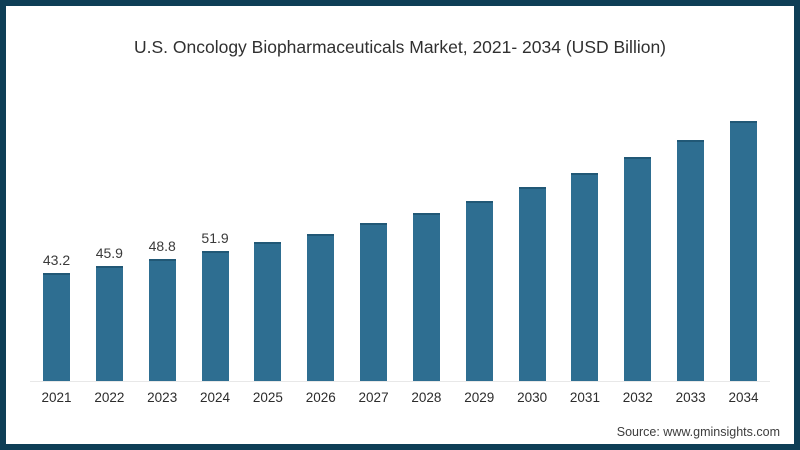 The height and width of the screenshot is (450, 800). I want to click on bar-column-2022: 45.9 2022, so click(109, 325).